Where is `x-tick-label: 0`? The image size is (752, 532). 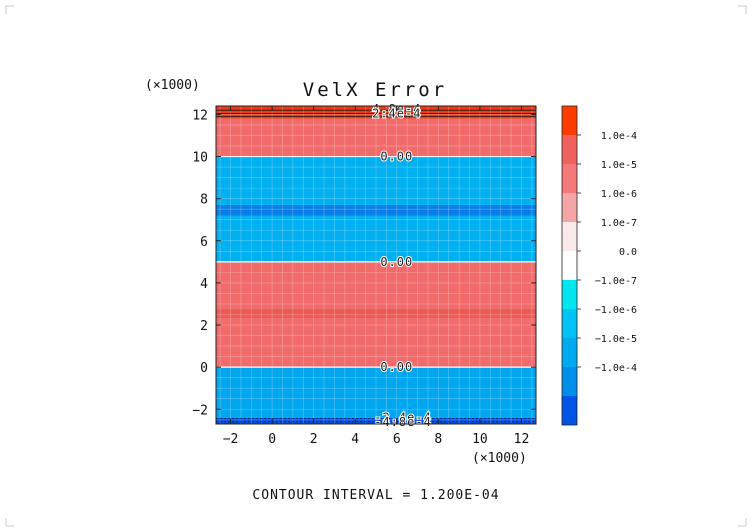
x-tick-label: 0 is located at coordinates (272, 439).